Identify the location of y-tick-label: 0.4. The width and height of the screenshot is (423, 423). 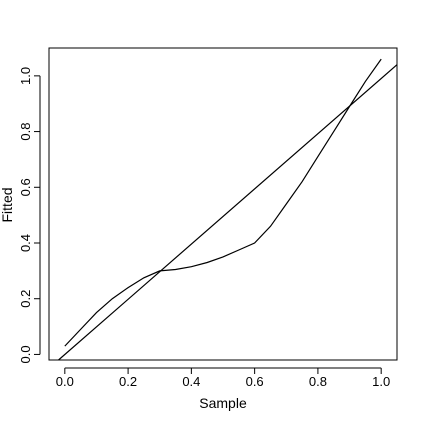
(25, 243).